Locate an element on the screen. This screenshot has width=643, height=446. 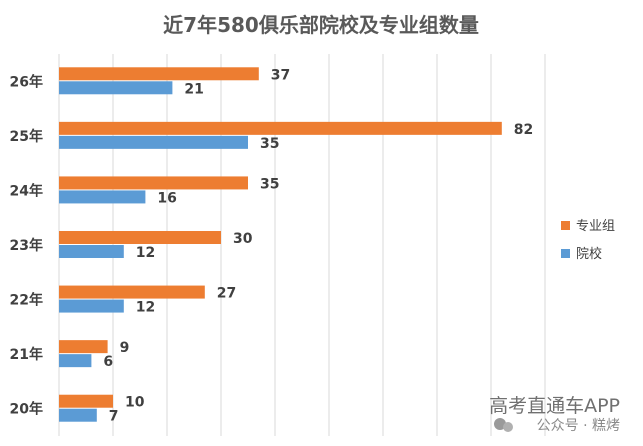
category-tick-label: 25年 is located at coordinates (26, 136).